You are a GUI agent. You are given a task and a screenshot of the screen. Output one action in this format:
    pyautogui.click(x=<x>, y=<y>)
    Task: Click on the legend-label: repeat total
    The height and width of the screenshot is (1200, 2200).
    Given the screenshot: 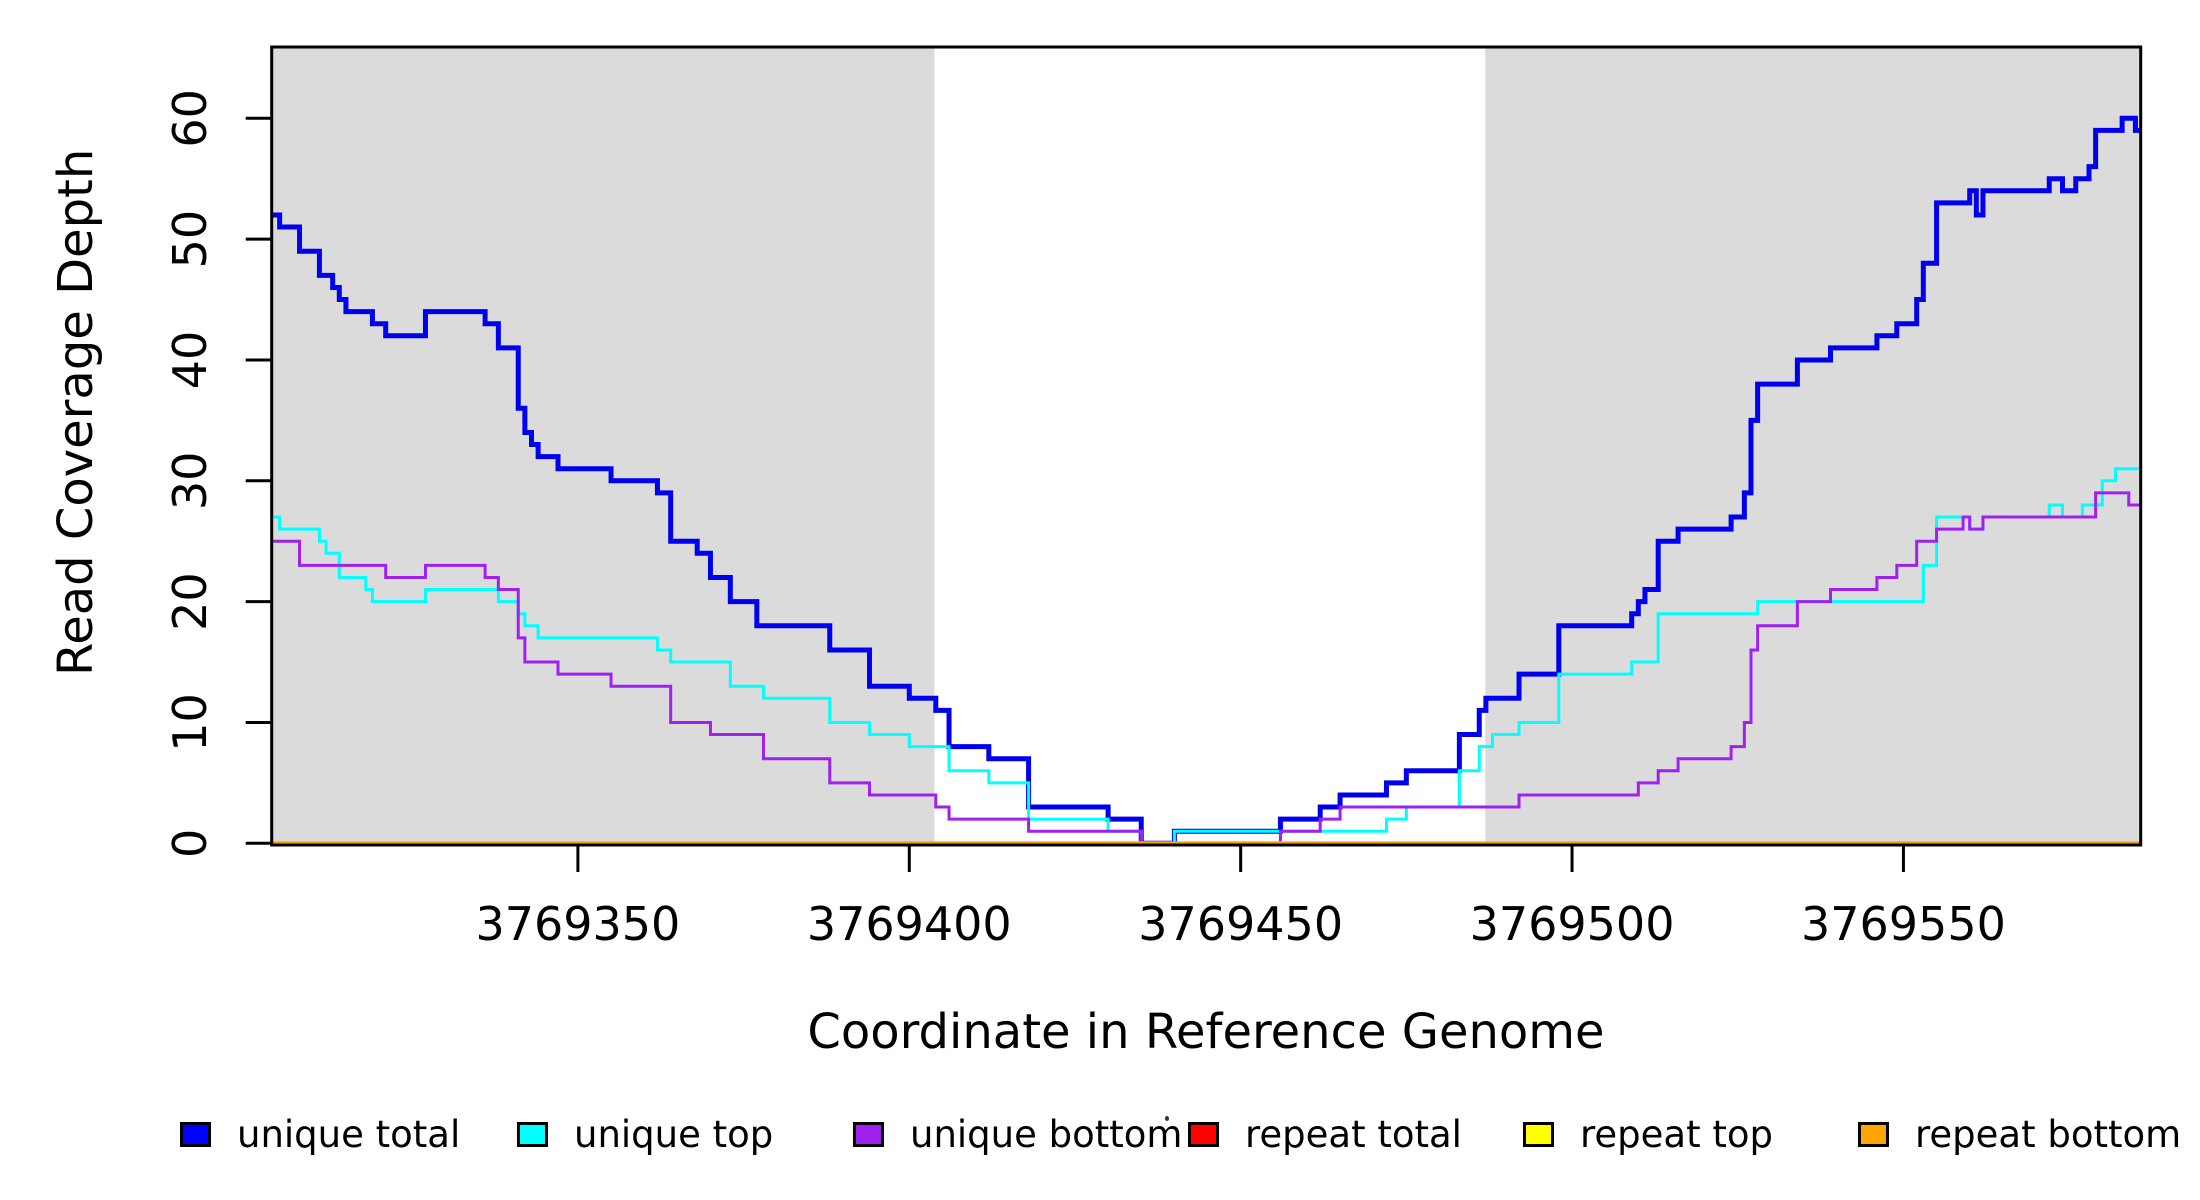 What is the action you would take?
    pyautogui.click(x=1353, y=1134)
    